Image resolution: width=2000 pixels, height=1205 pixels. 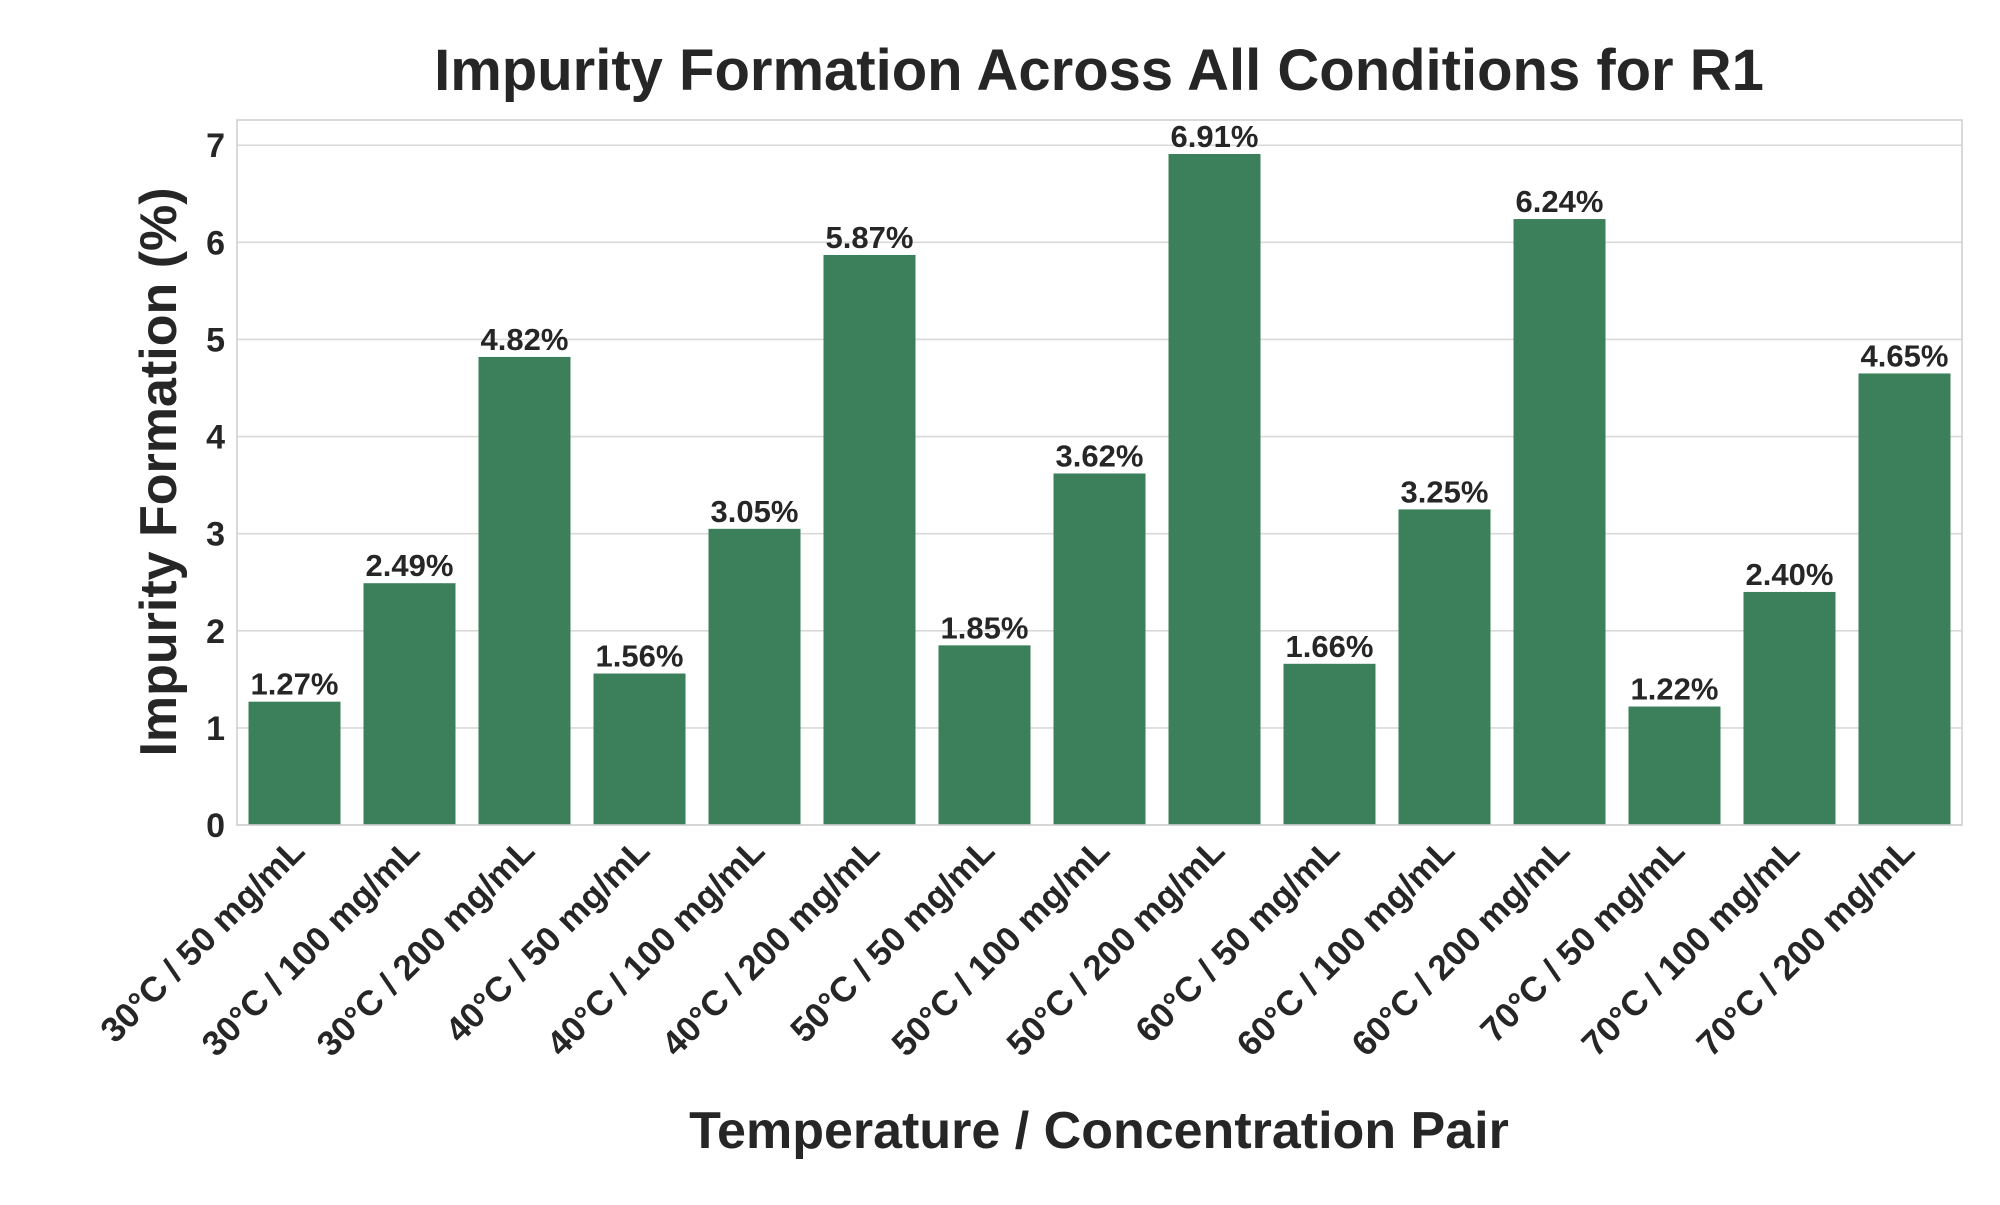 I want to click on data-label: 5.87%, so click(x=870, y=237).